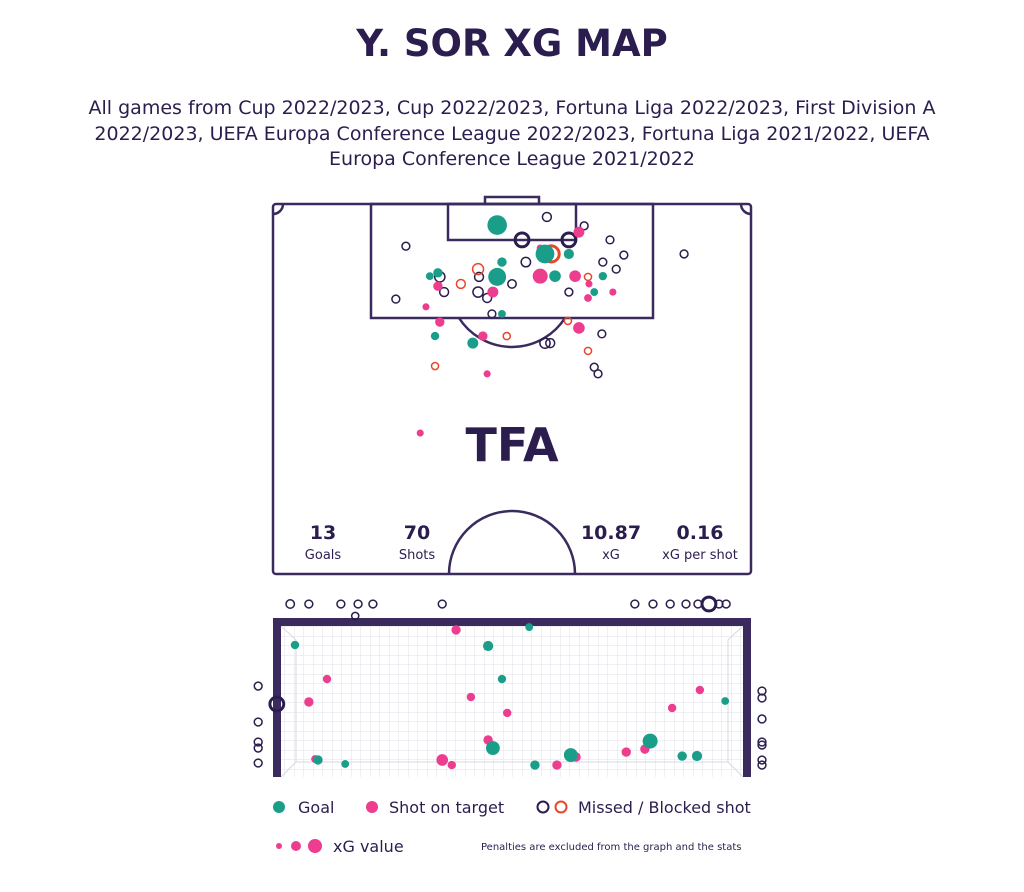 The image size is (1024, 892). What do you see at coordinates (368, 846) in the screenshot?
I see `size-legend-label: xG value` at bounding box center [368, 846].